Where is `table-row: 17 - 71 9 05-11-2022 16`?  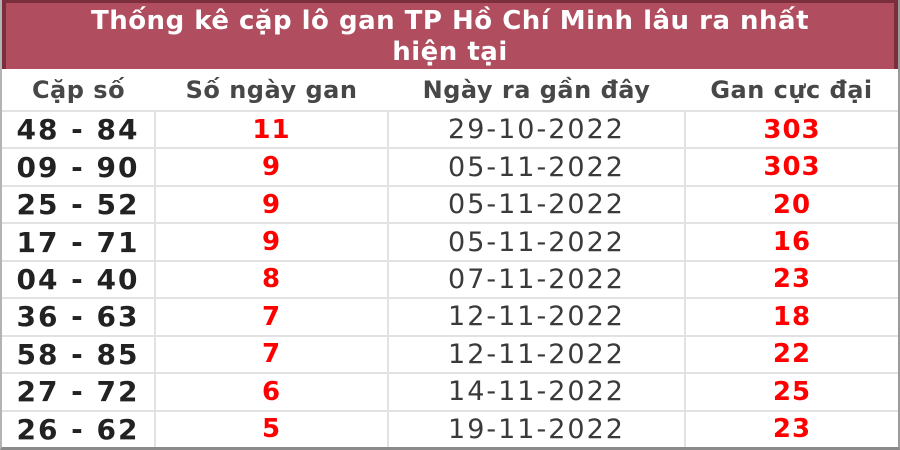 table-row: 17 - 71 9 05-11-2022 16 is located at coordinates (450, 241).